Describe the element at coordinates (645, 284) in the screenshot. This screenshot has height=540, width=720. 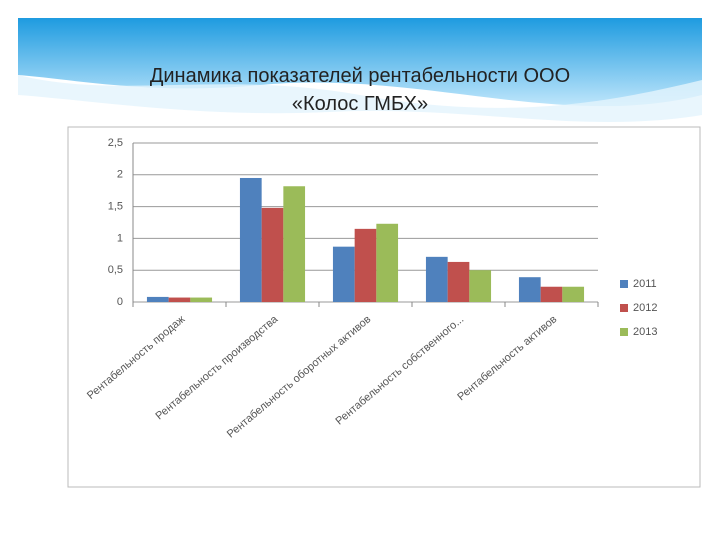
I see `legend-label: 2011` at that location.